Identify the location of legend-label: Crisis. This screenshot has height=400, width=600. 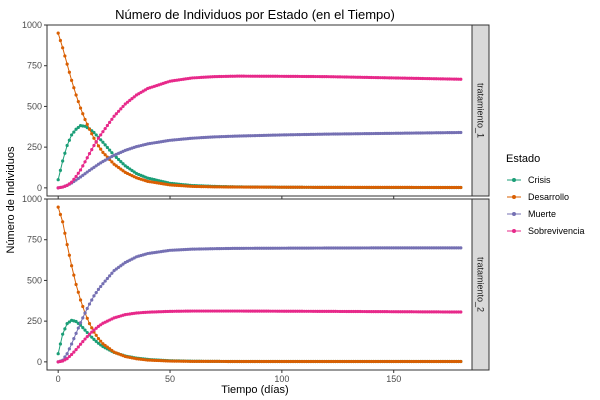
(539, 180).